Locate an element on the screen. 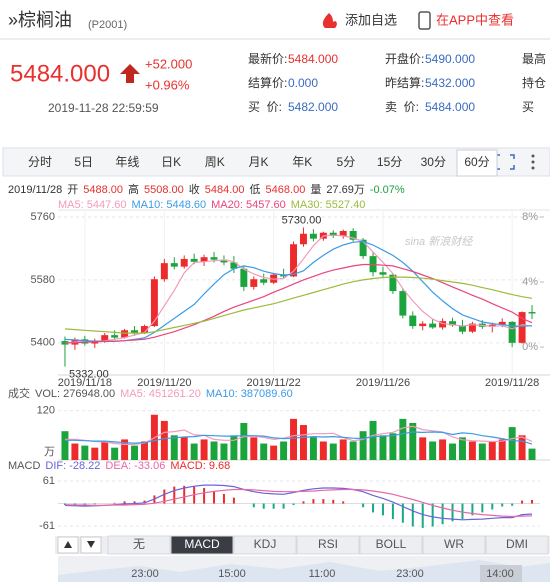  add-watchlist: 添加自选 is located at coordinates (371, 19).